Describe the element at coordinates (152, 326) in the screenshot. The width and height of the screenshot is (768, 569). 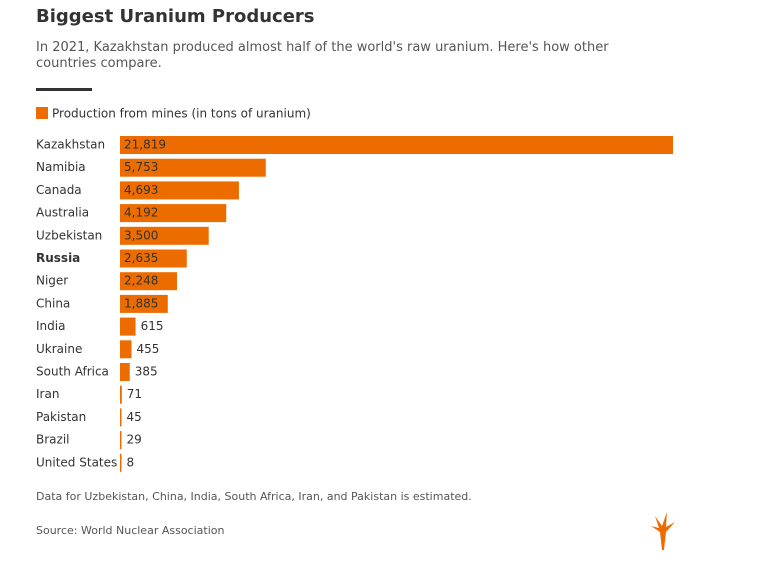
I see `value-label: 615` at that location.